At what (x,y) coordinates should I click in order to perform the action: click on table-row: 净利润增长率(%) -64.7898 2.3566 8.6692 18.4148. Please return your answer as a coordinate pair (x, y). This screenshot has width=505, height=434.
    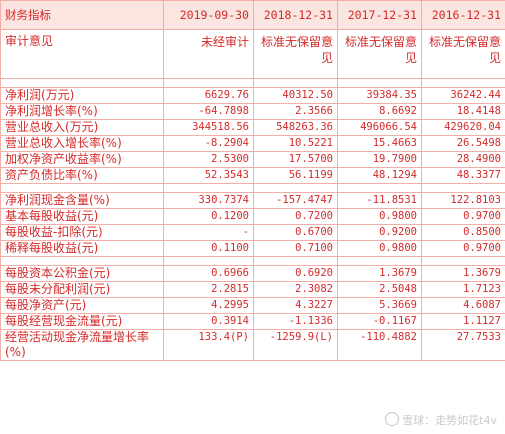
    Looking at the image, I should click on (252, 111).